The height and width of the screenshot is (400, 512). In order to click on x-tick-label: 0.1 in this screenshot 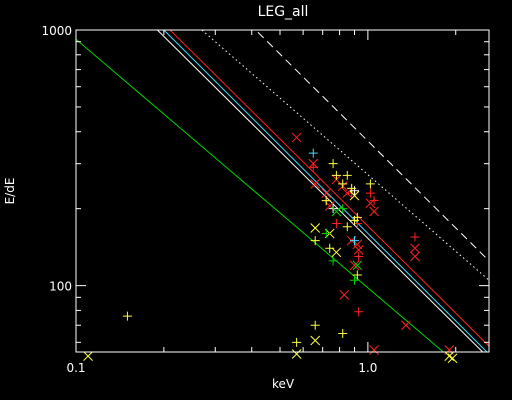, I will do `click(75, 368)`.